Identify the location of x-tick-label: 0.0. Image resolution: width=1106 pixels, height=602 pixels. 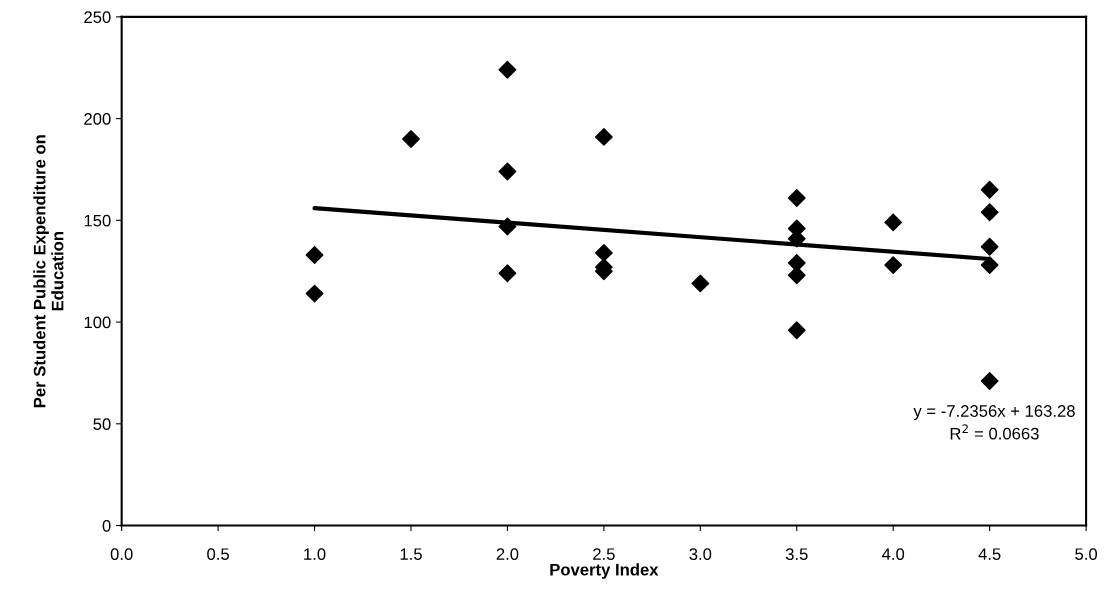
(121, 554).